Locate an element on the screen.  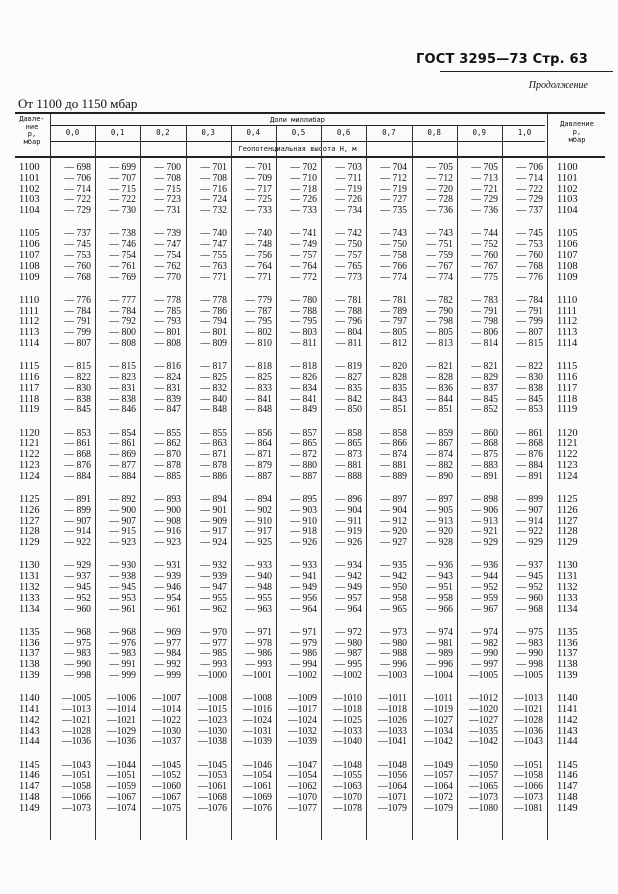
table-cell: — 975 is located at coordinates (77, 643).